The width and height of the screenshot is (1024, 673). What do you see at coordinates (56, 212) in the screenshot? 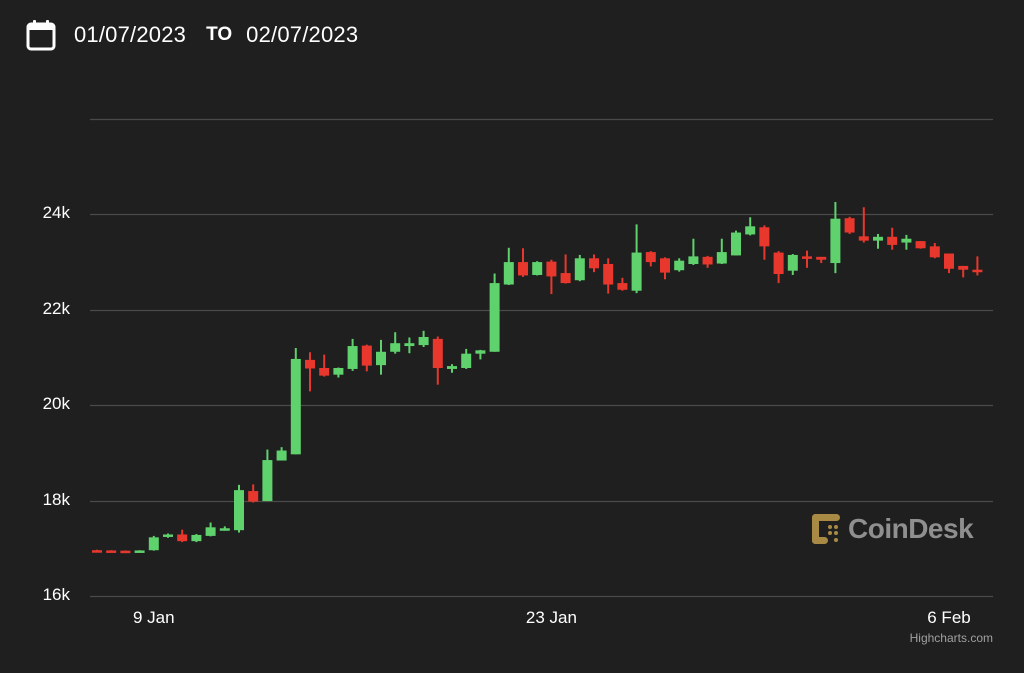
I see `y-axis-label: 24k` at bounding box center [56, 212].